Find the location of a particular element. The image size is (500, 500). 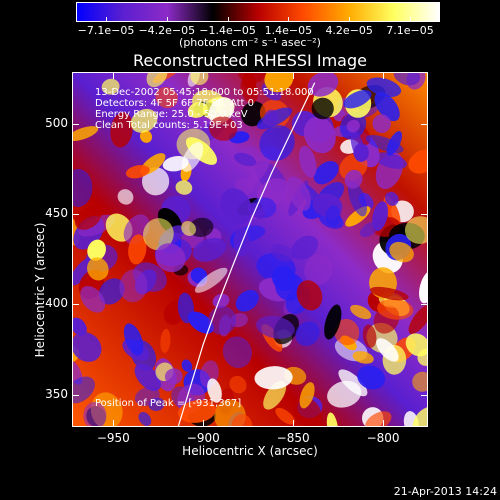

colorbar is located at coordinates (258, 12).